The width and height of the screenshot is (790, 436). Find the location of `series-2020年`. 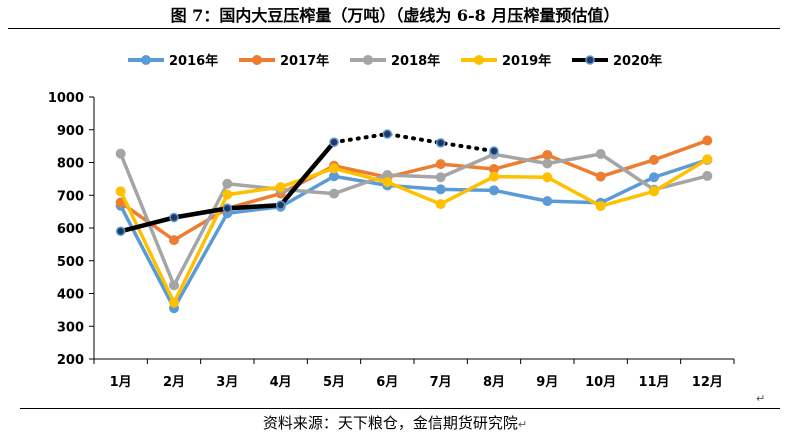

series-2020年 is located at coordinates (307, 183).